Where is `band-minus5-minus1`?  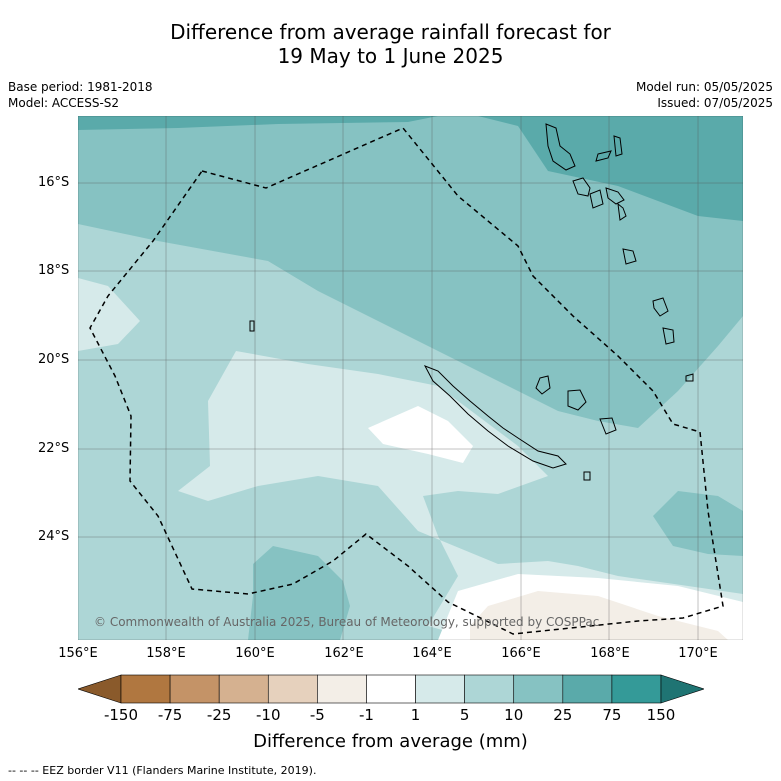 band-minus5-minus1 is located at coordinates (599, 615).